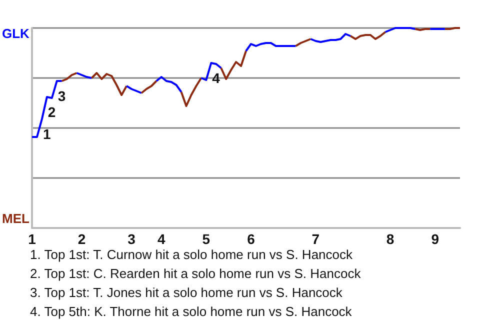 This screenshot has width=480, height=320. I want to click on text: 1. Top 1st: T. Curnow hit a solo home run vs S. Hancock, so click(192, 254).